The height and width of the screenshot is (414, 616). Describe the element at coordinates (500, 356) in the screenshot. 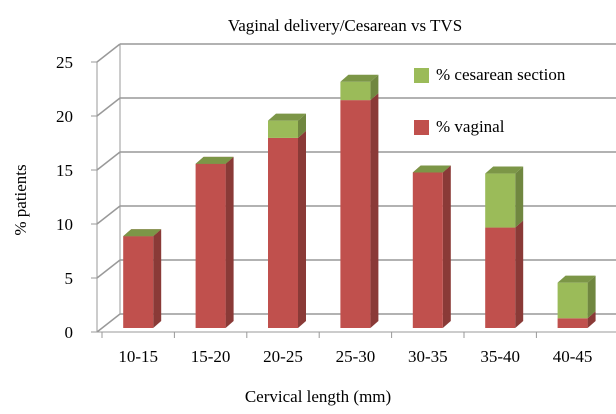

I see `x-tick-label: 35-40` at that location.